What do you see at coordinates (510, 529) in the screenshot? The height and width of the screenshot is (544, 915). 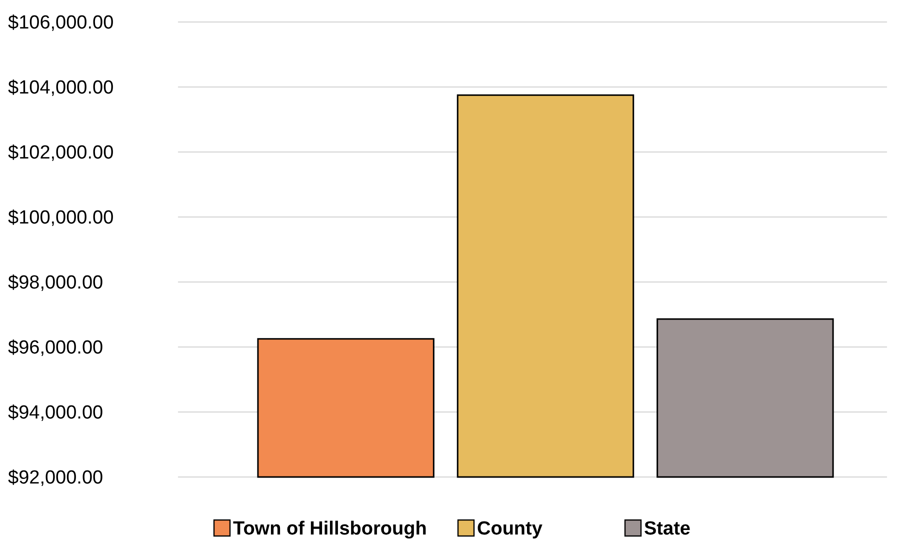 I see `legend-label: County` at bounding box center [510, 529].